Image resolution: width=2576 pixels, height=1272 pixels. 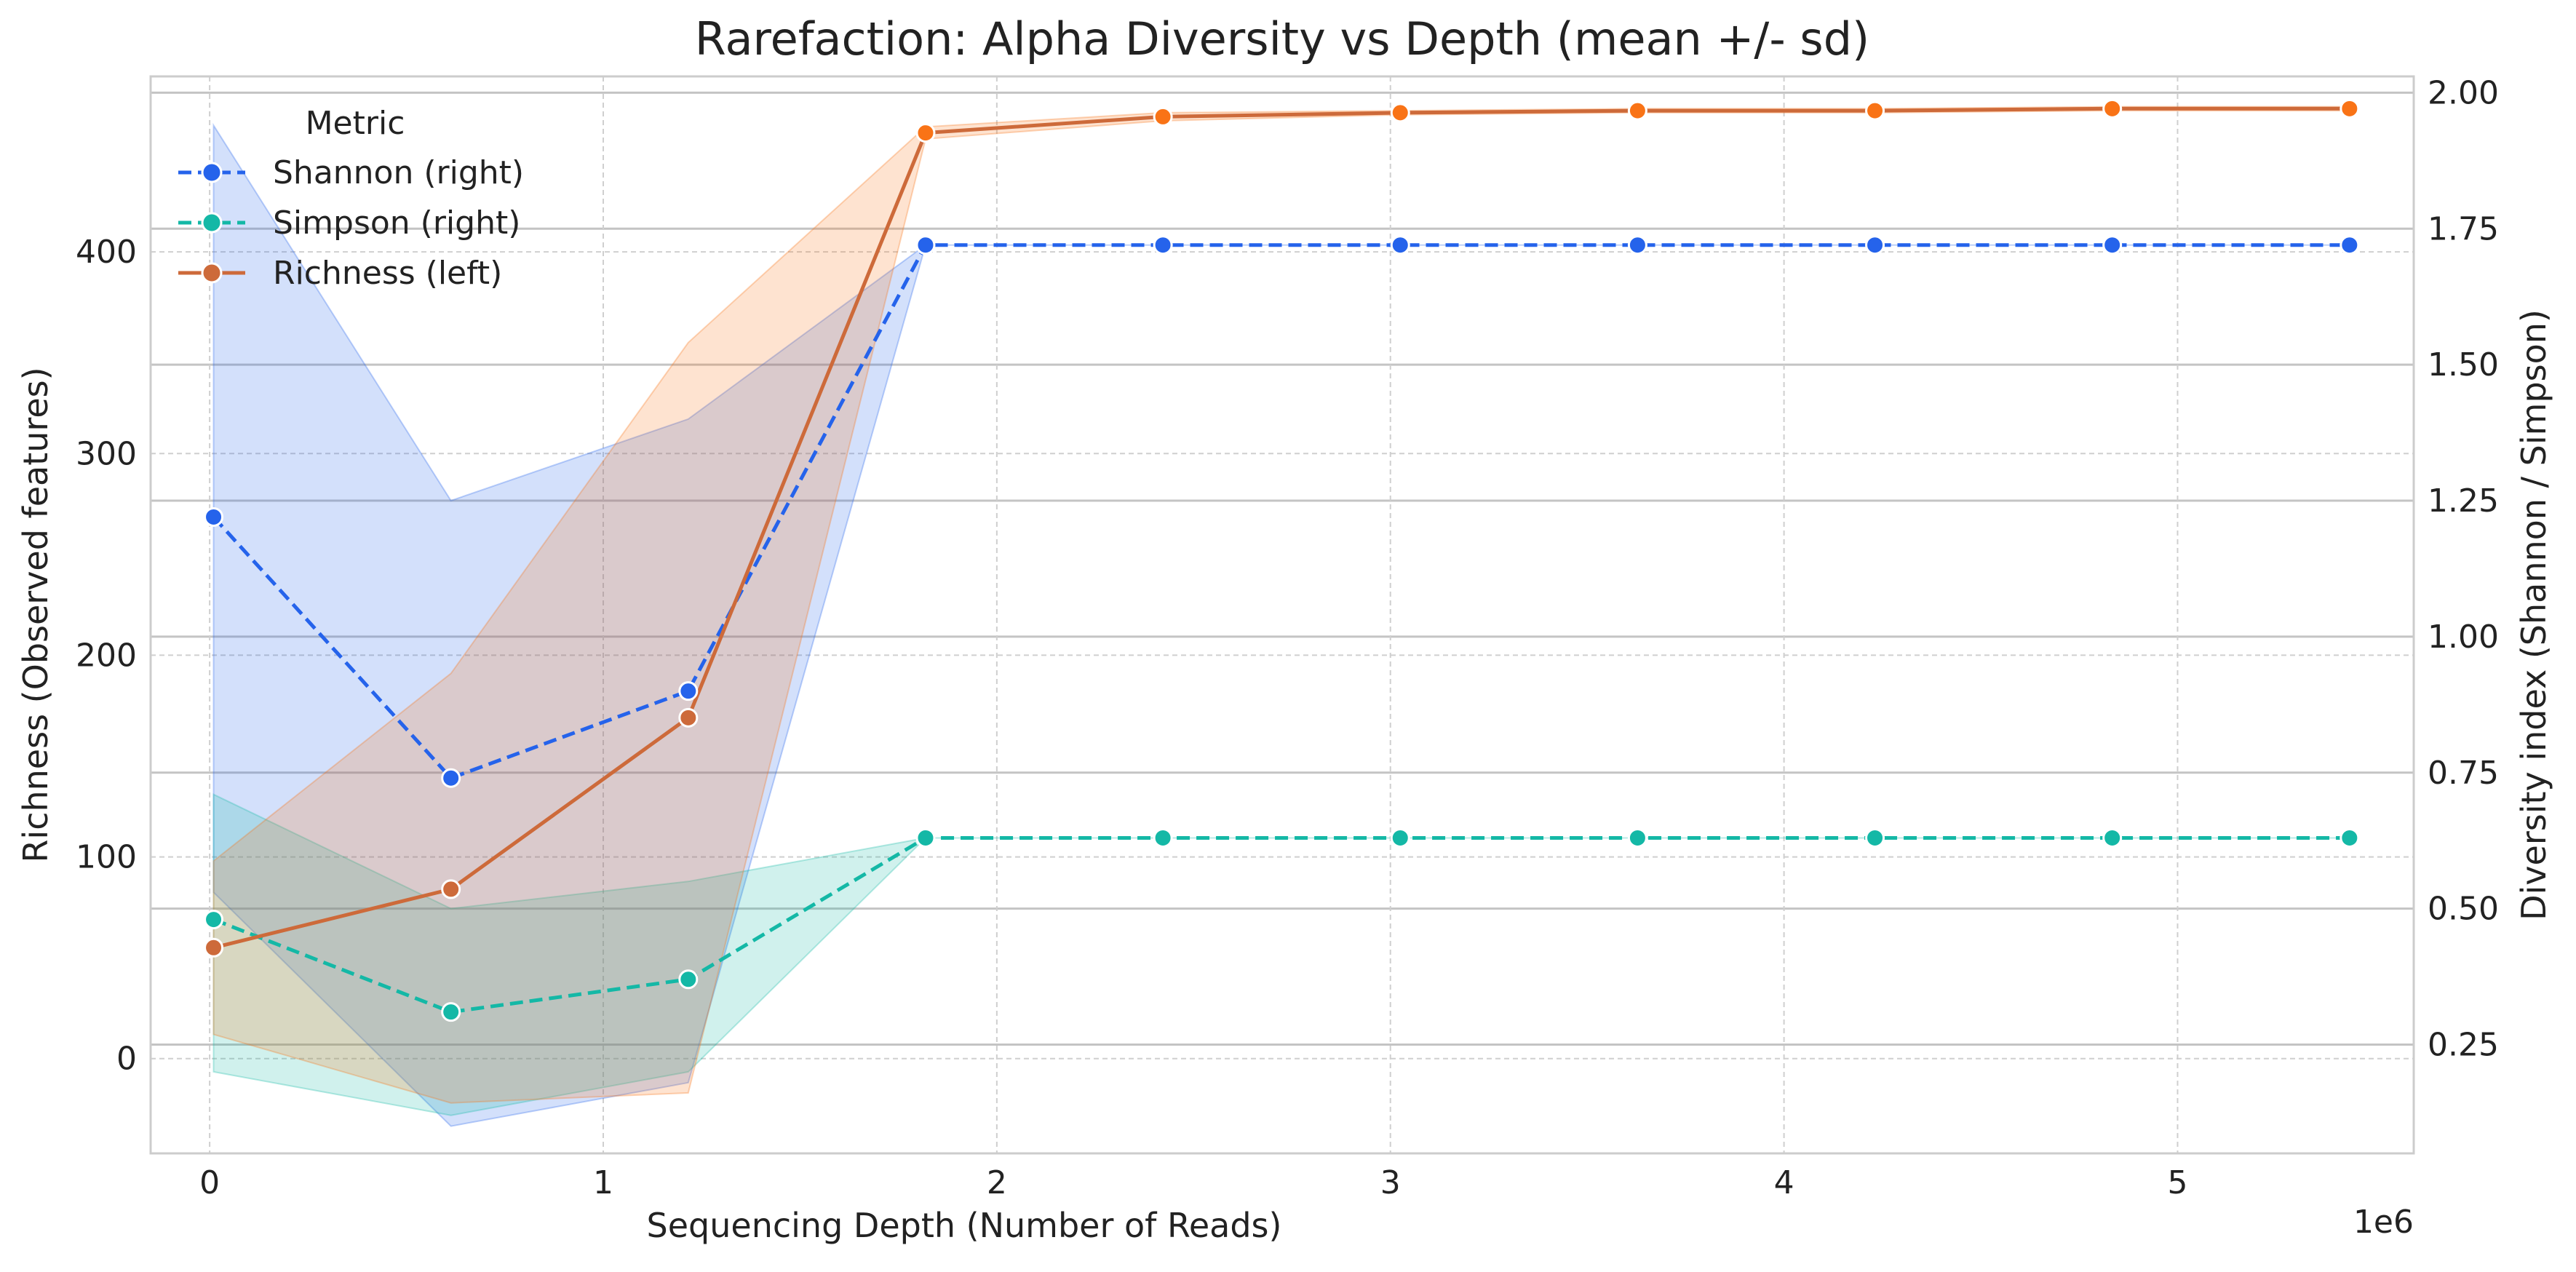 I want to click on y-right-tick-label: 1.25, so click(x=2463, y=501).